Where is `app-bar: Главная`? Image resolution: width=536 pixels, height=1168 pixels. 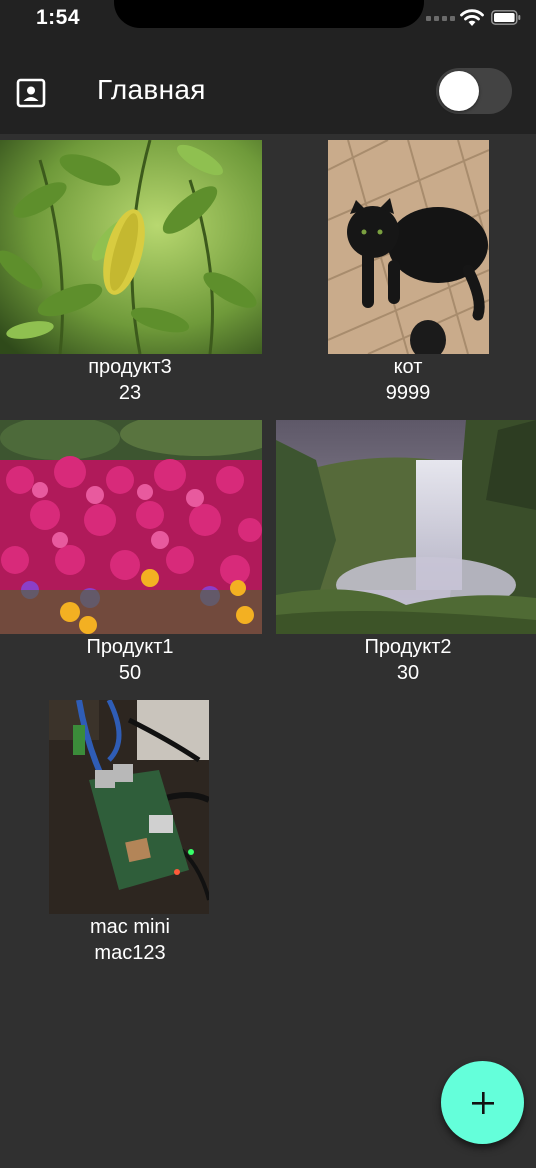 app-bar: Главная is located at coordinates (268, 87).